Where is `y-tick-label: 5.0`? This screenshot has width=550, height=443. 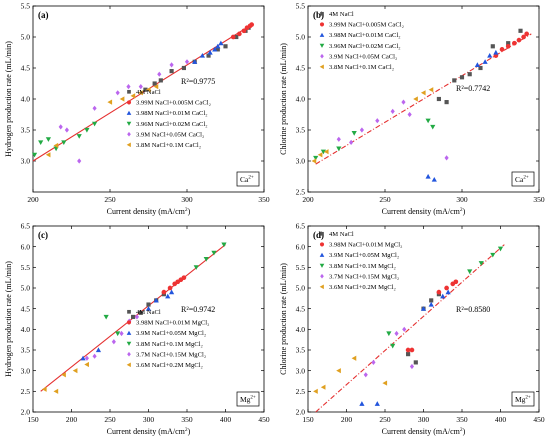 y-tick-label: 5.0 is located at coordinates (301, 288).